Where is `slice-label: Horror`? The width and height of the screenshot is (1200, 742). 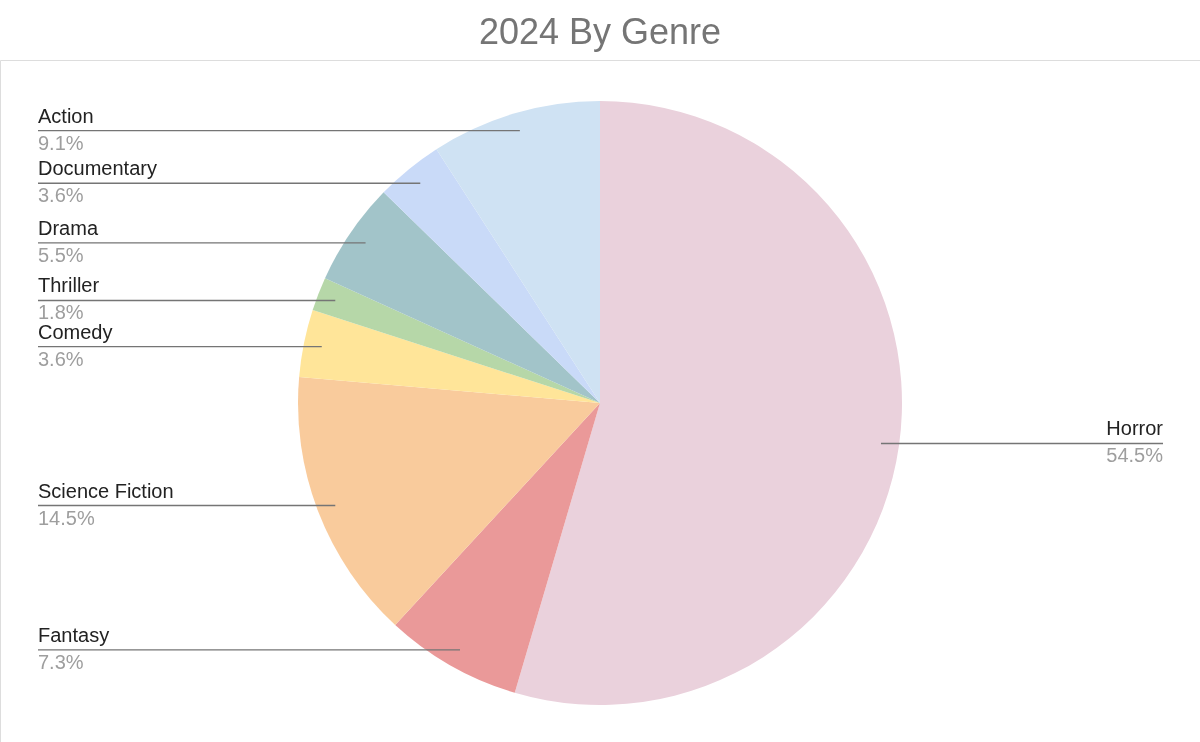
slice-label: Horror is located at coordinates (1135, 428).